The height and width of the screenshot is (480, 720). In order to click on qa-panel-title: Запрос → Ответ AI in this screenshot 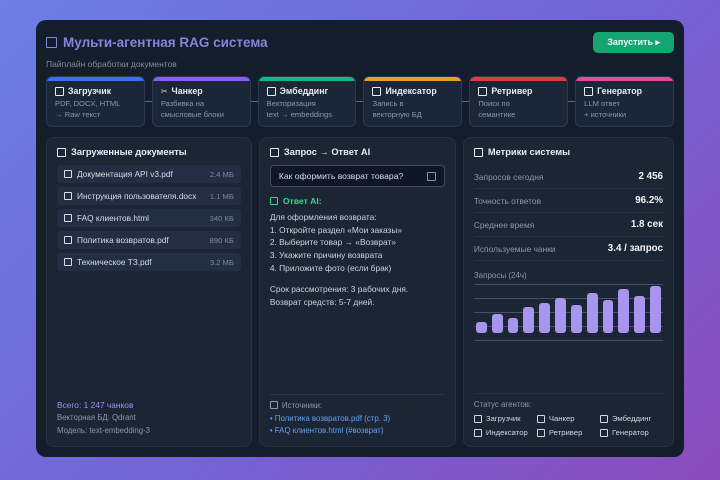, I will do `click(357, 152)`.